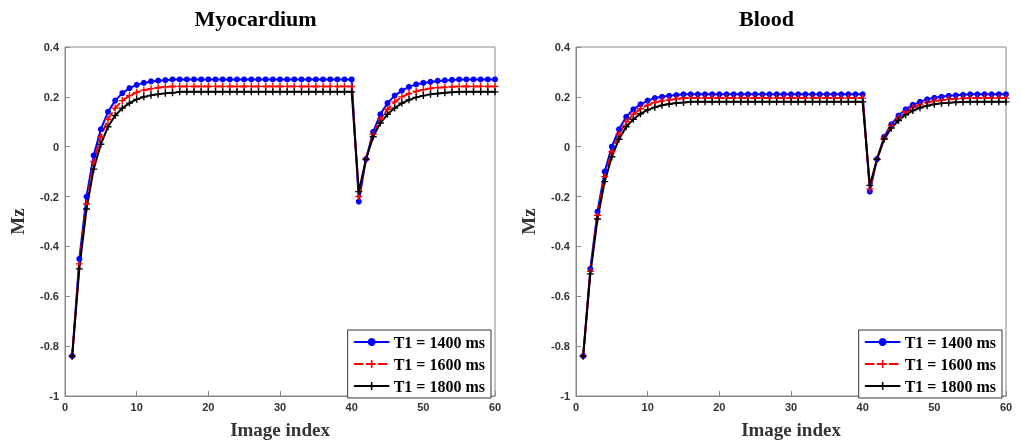 This screenshot has height=444, width=1022. Describe the element at coordinates (766, 18) in the screenshot. I see `chart-title: Blood` at that location.